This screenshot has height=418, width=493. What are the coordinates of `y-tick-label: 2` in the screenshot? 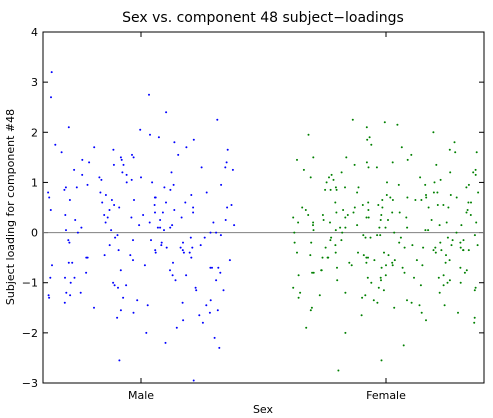 It's located at (34, 132).